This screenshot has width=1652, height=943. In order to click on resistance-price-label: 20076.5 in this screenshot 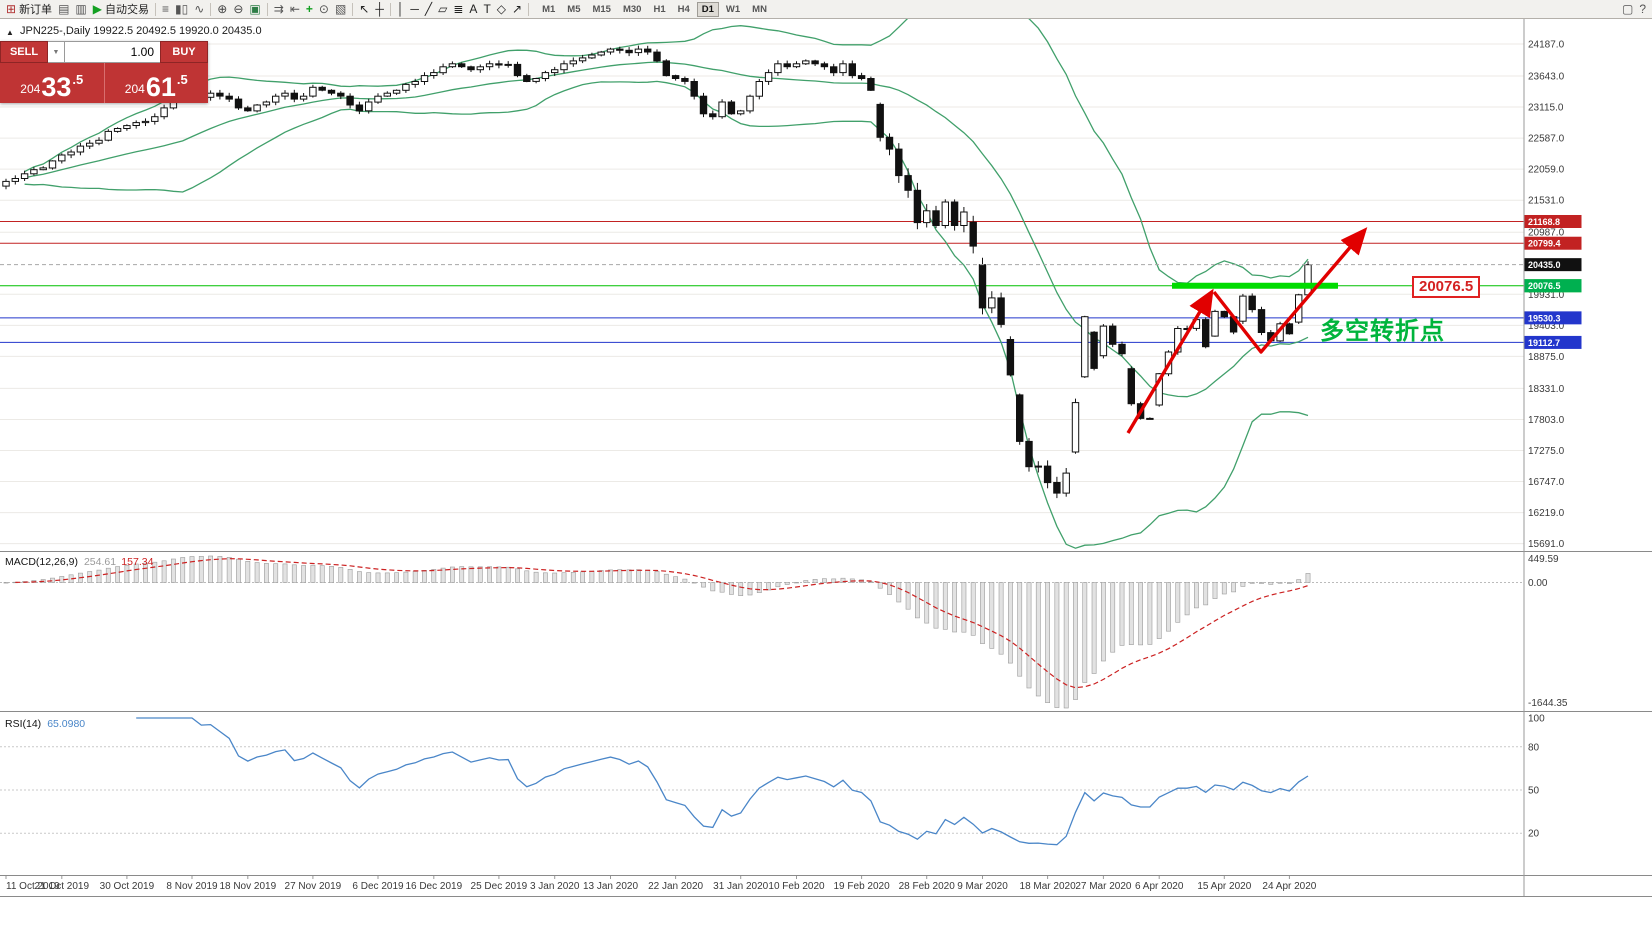, I will do `click(1446, 287)`.